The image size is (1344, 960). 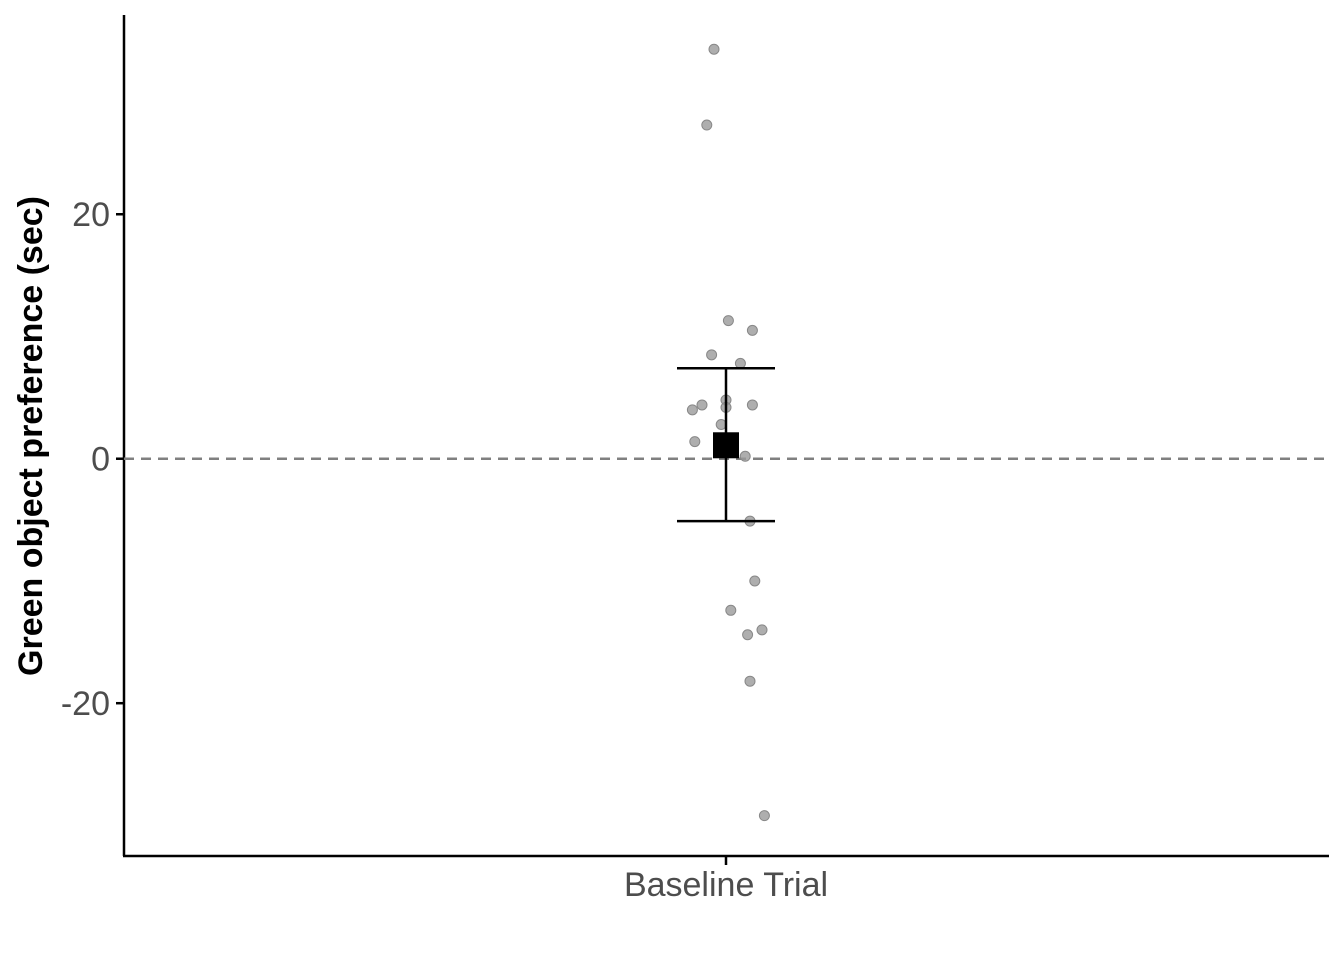 I want to click on y-axis-title: Green object preference (sec), so click(x=31, y=436).